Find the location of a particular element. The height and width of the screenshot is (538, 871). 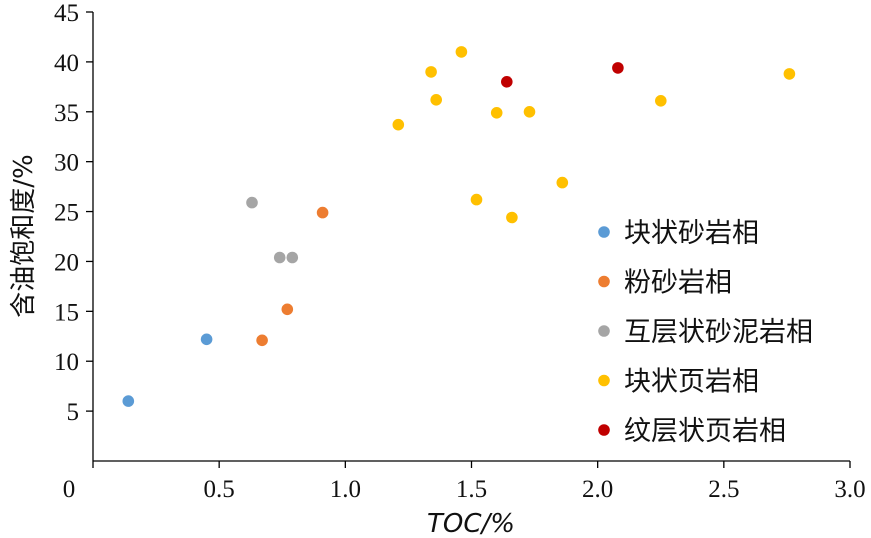

y-tick-label: 40 is located at coordinates (66, 63).